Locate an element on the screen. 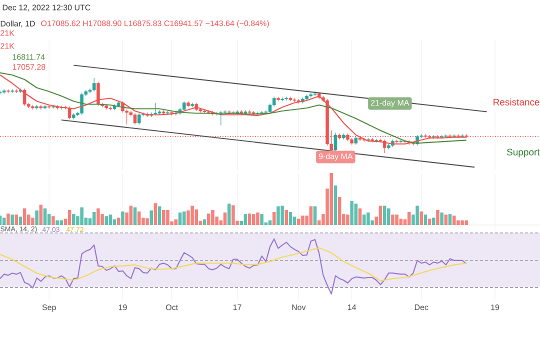  annotation: Support is located at coordinates (523, 153).